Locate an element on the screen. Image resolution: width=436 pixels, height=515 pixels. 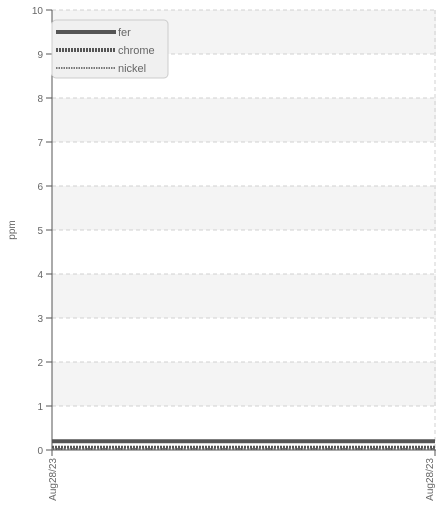
series-lines is located at coordinates (243, 444).